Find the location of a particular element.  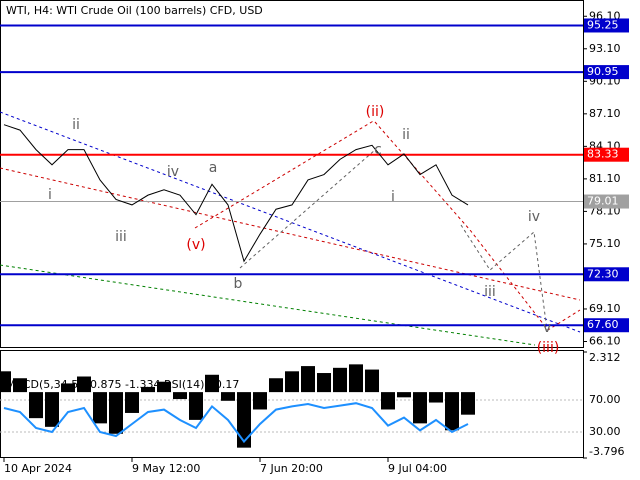

y-tick-label: 69.10 is located at coordinates (605, 308).